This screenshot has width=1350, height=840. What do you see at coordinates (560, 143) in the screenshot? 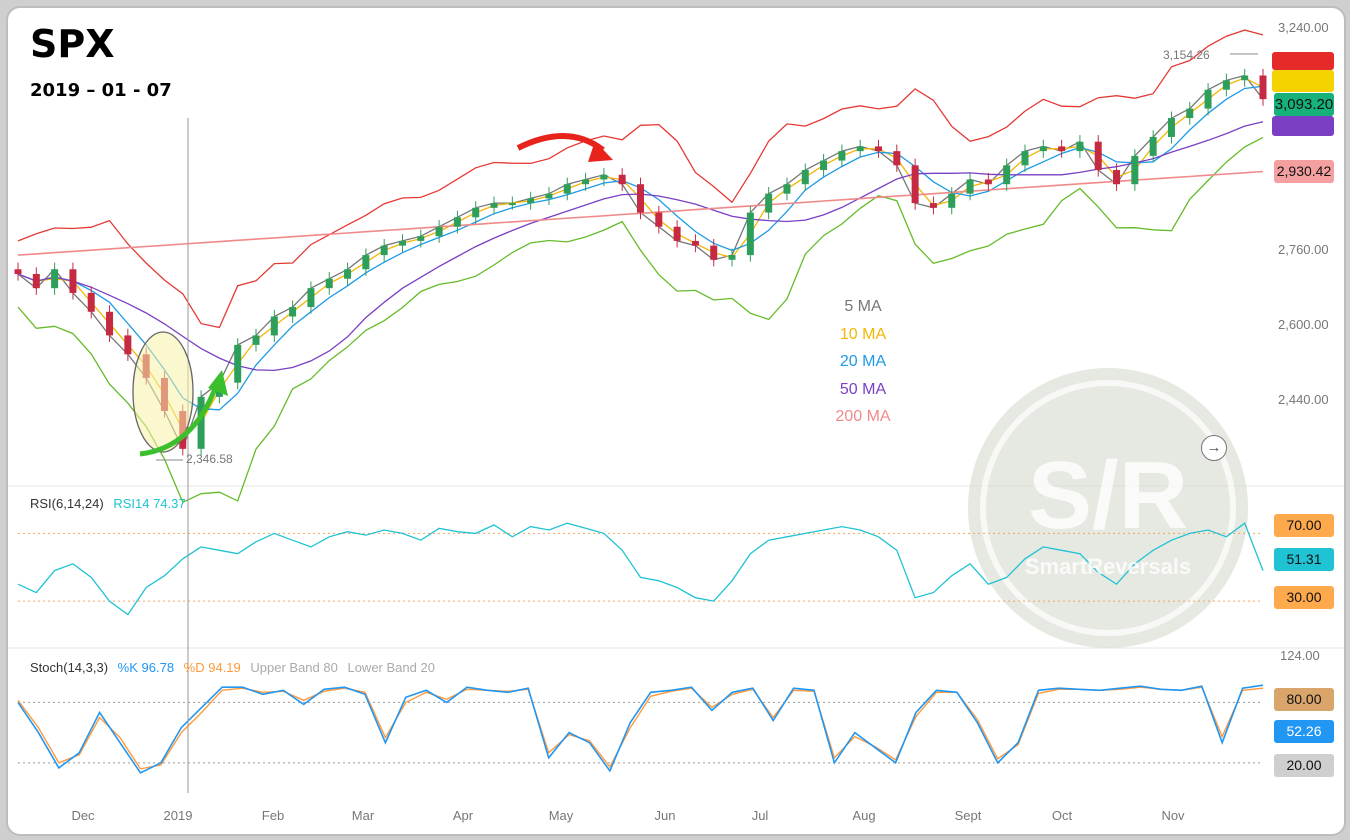
I see `red-arrow-icon` at bounding box center [560, 143].